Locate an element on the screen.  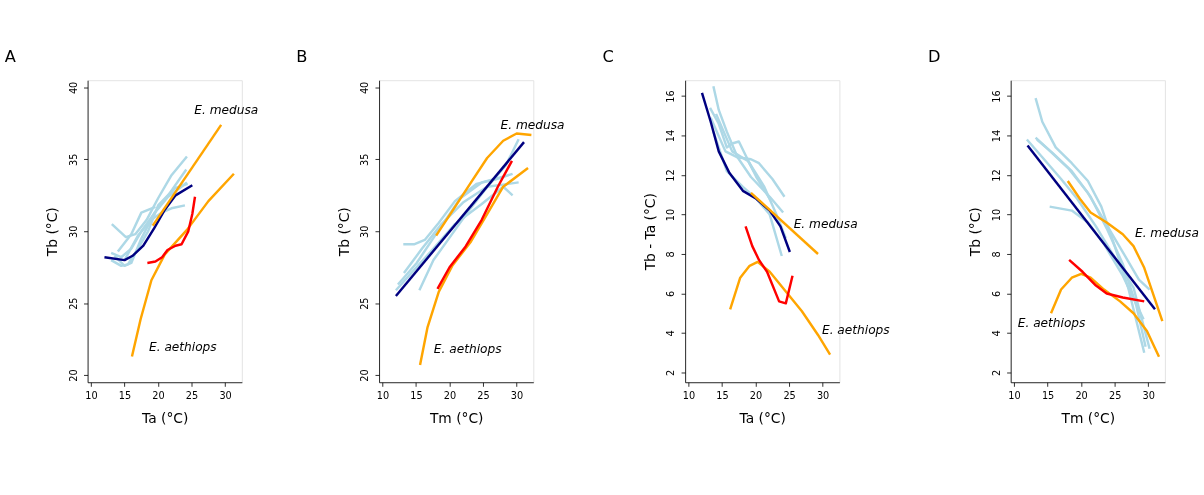
chart-title: D is located at coordinates (934, 57).